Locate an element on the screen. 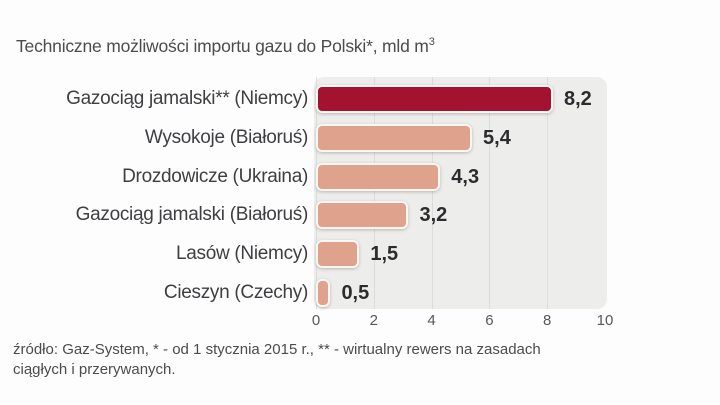 Image resolution: width=720 pixels, height=405 pixels. category-label: Cieszyn (Czechy) is located at coordinates (235, 292).